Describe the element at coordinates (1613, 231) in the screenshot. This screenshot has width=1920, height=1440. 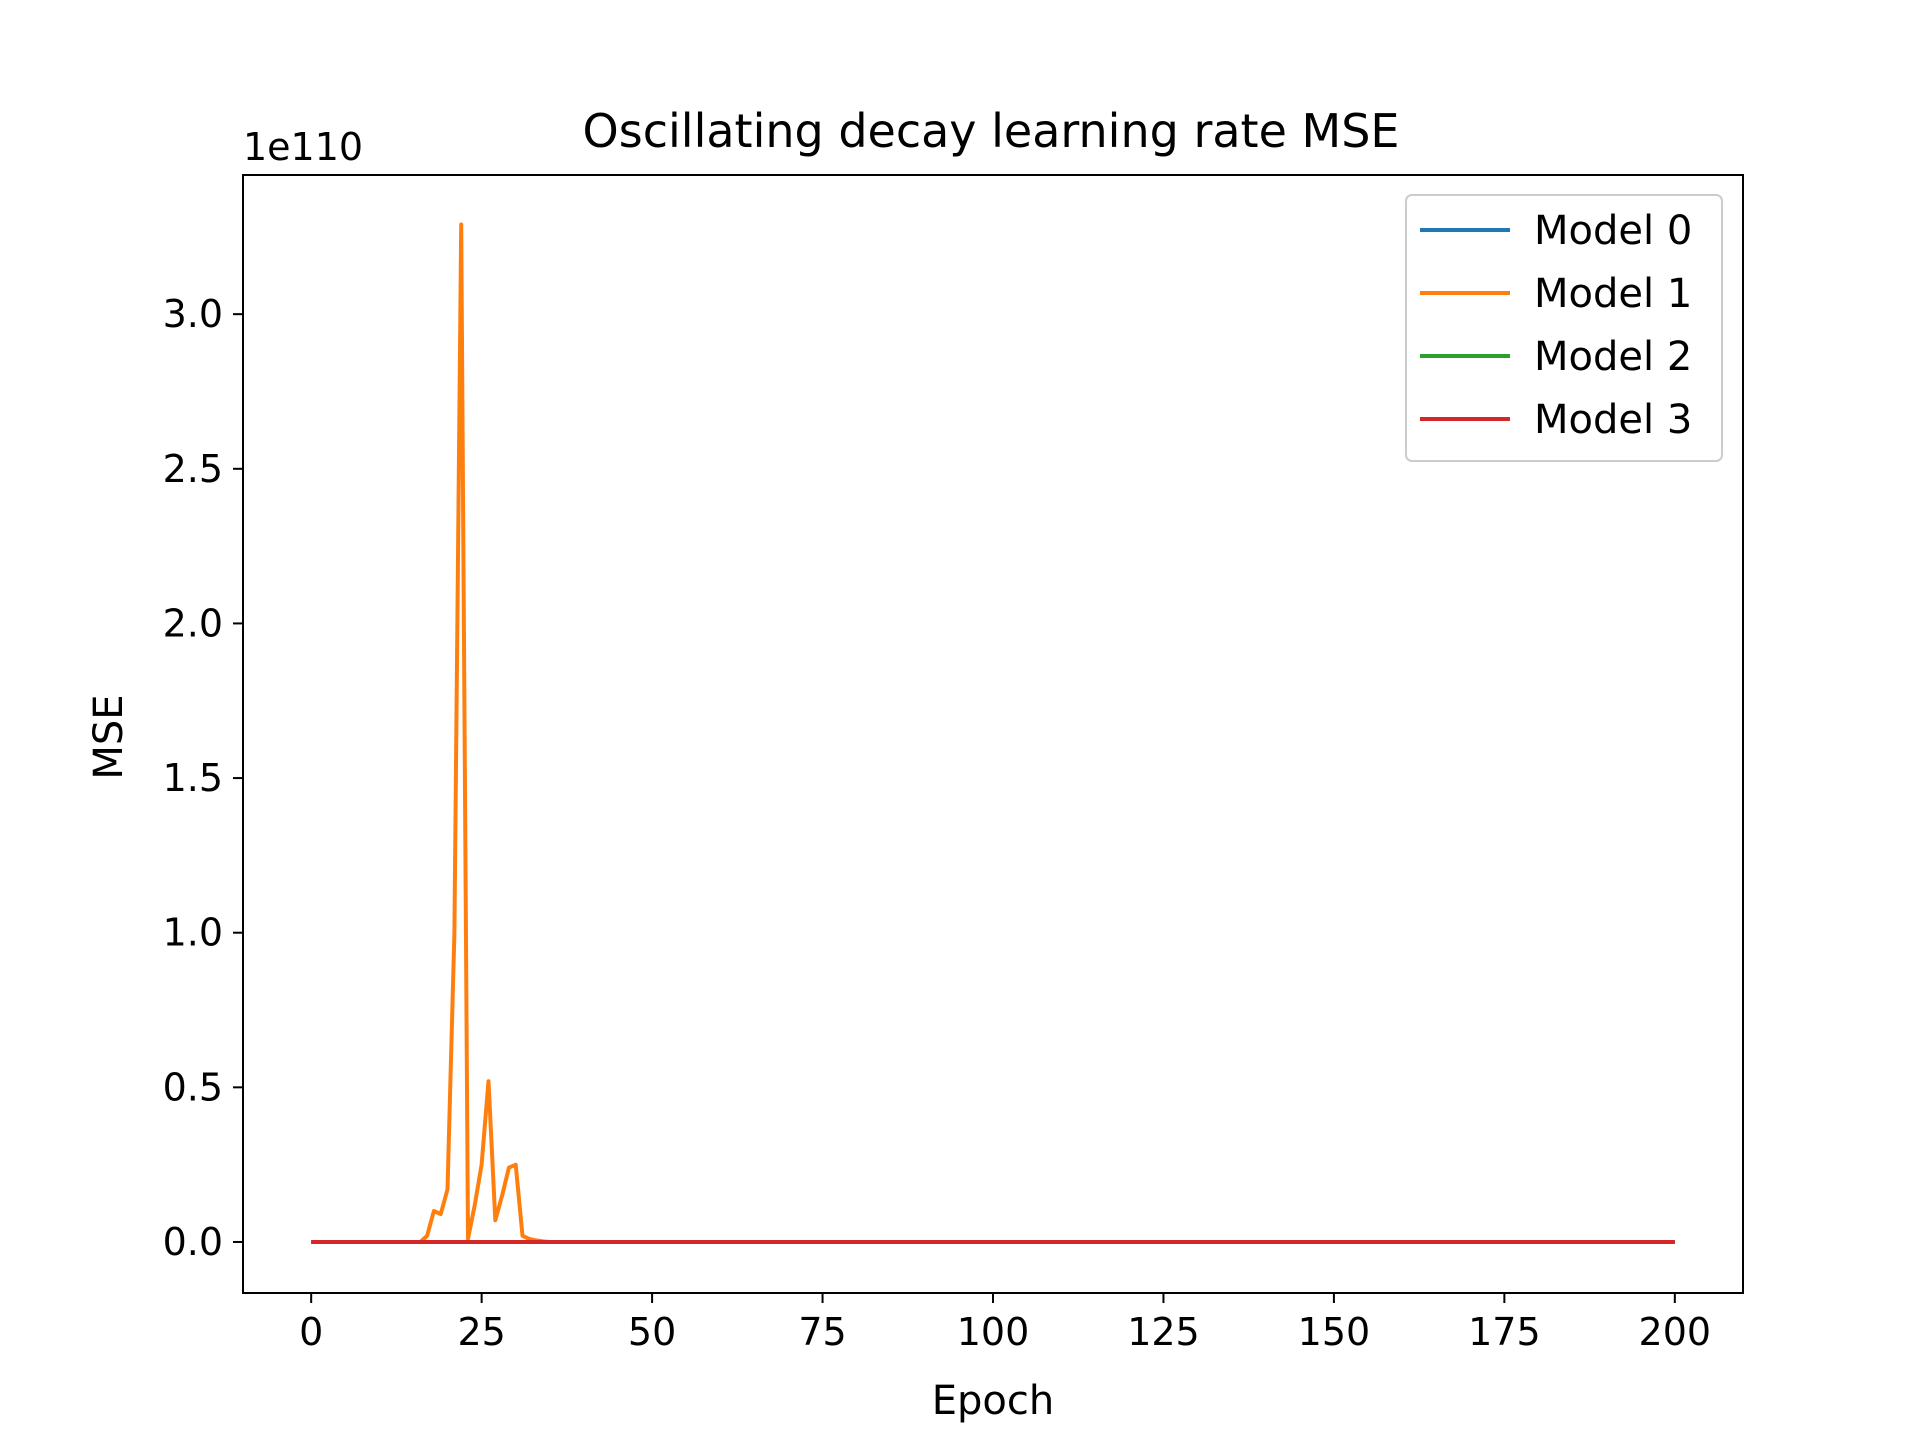
I see `legend-label-model-0: Model 0` at that location.